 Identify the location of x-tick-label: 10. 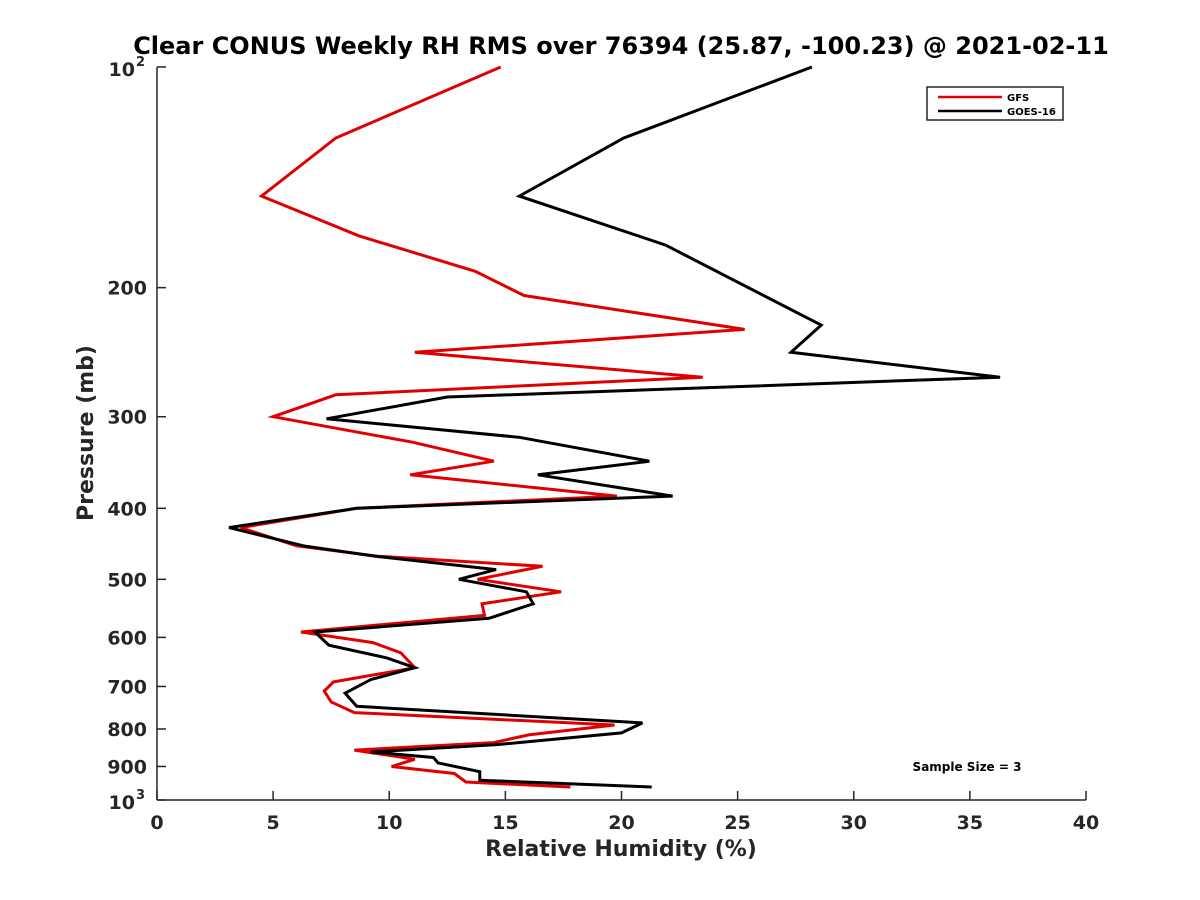
(389, 823).